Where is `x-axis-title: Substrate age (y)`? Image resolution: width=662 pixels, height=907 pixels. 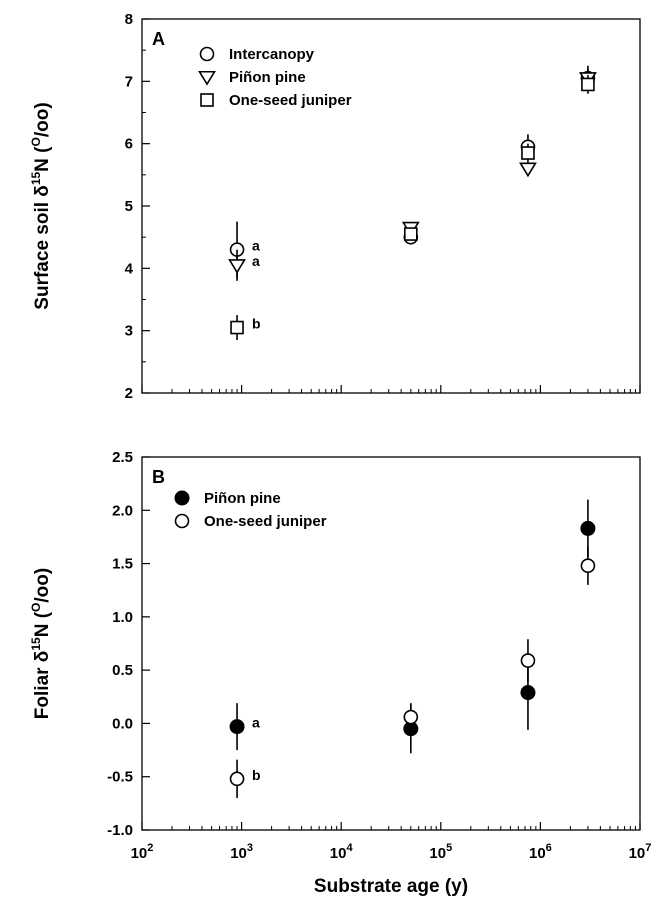 x-axis-title: Substrate age (y) is located at coordinates (391, 886).